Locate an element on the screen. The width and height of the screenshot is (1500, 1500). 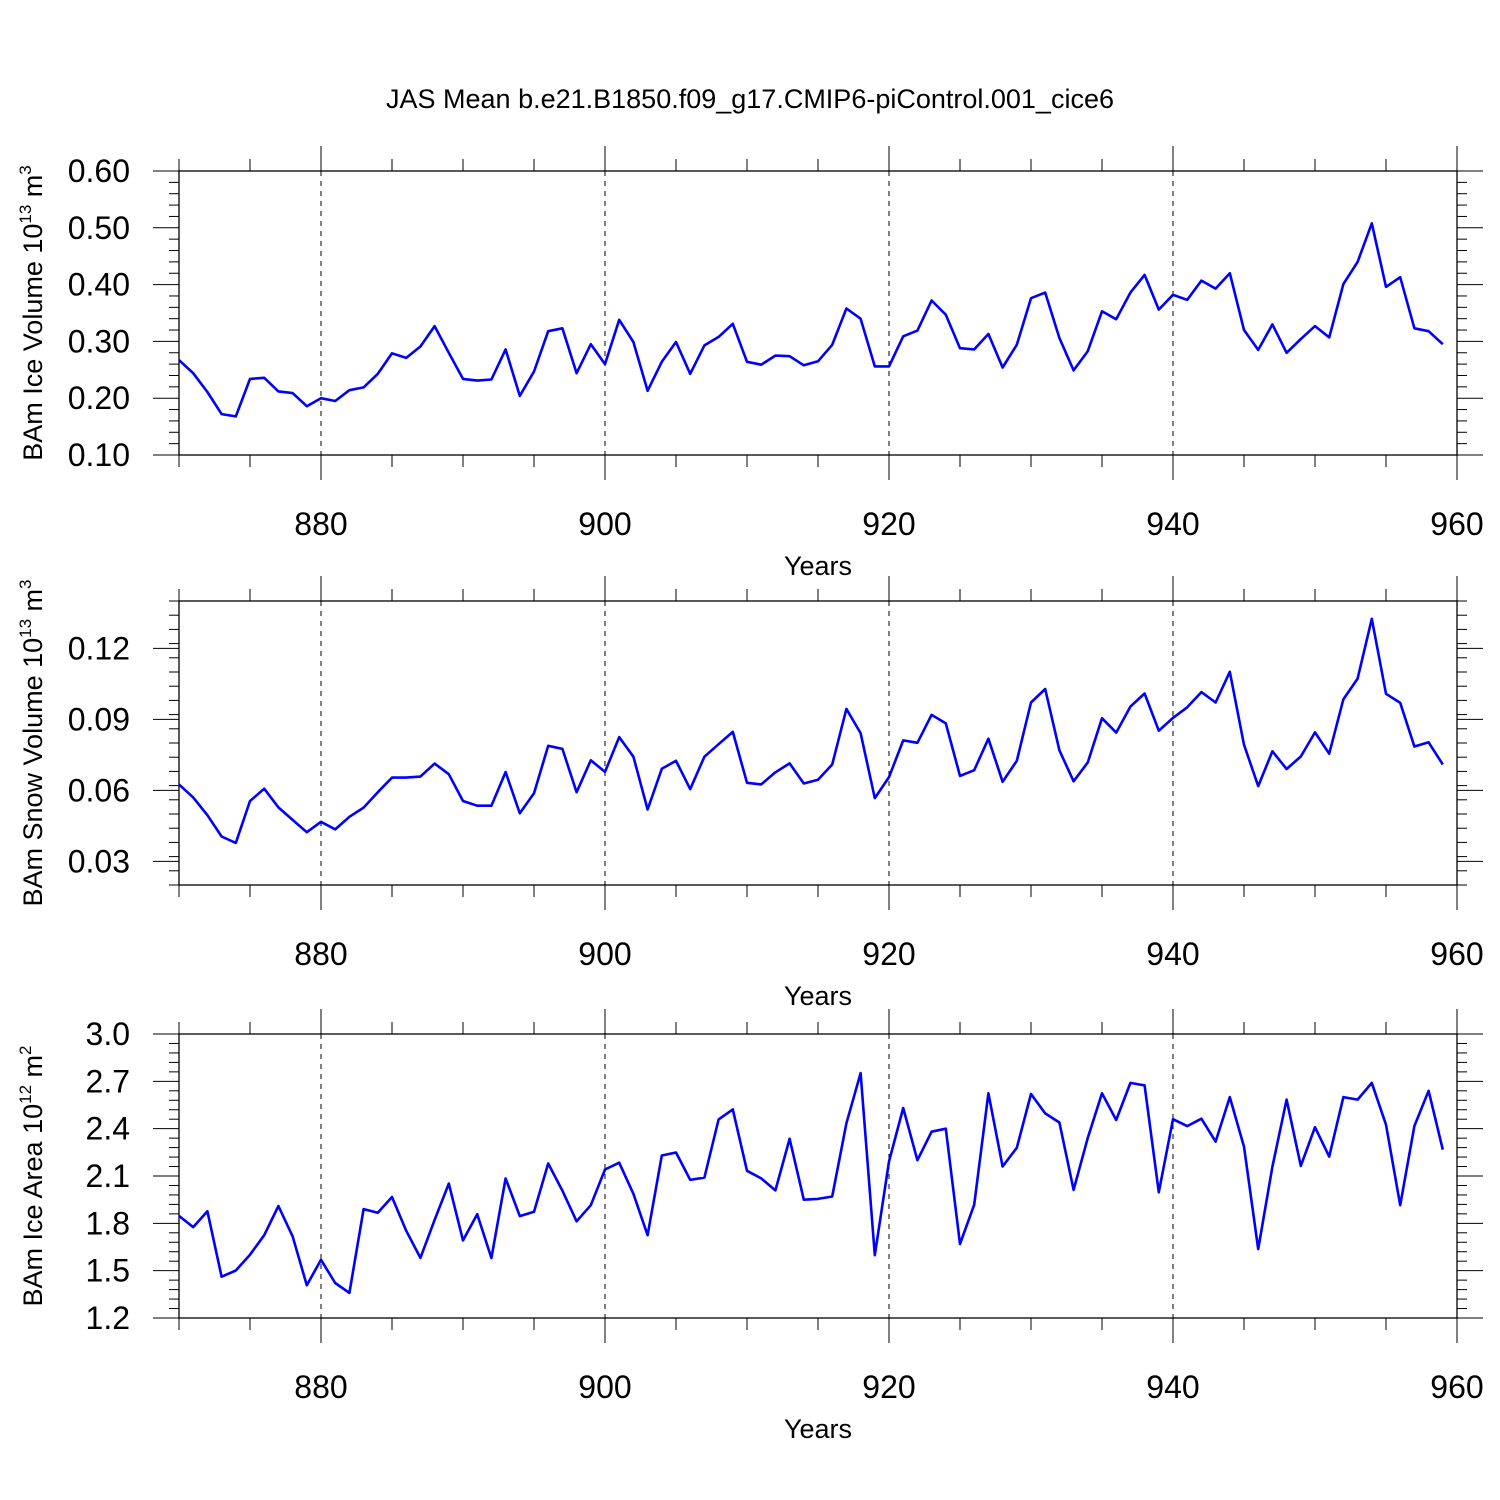
y-tick-label: 3.0 is located at coordinates (108, 1034).